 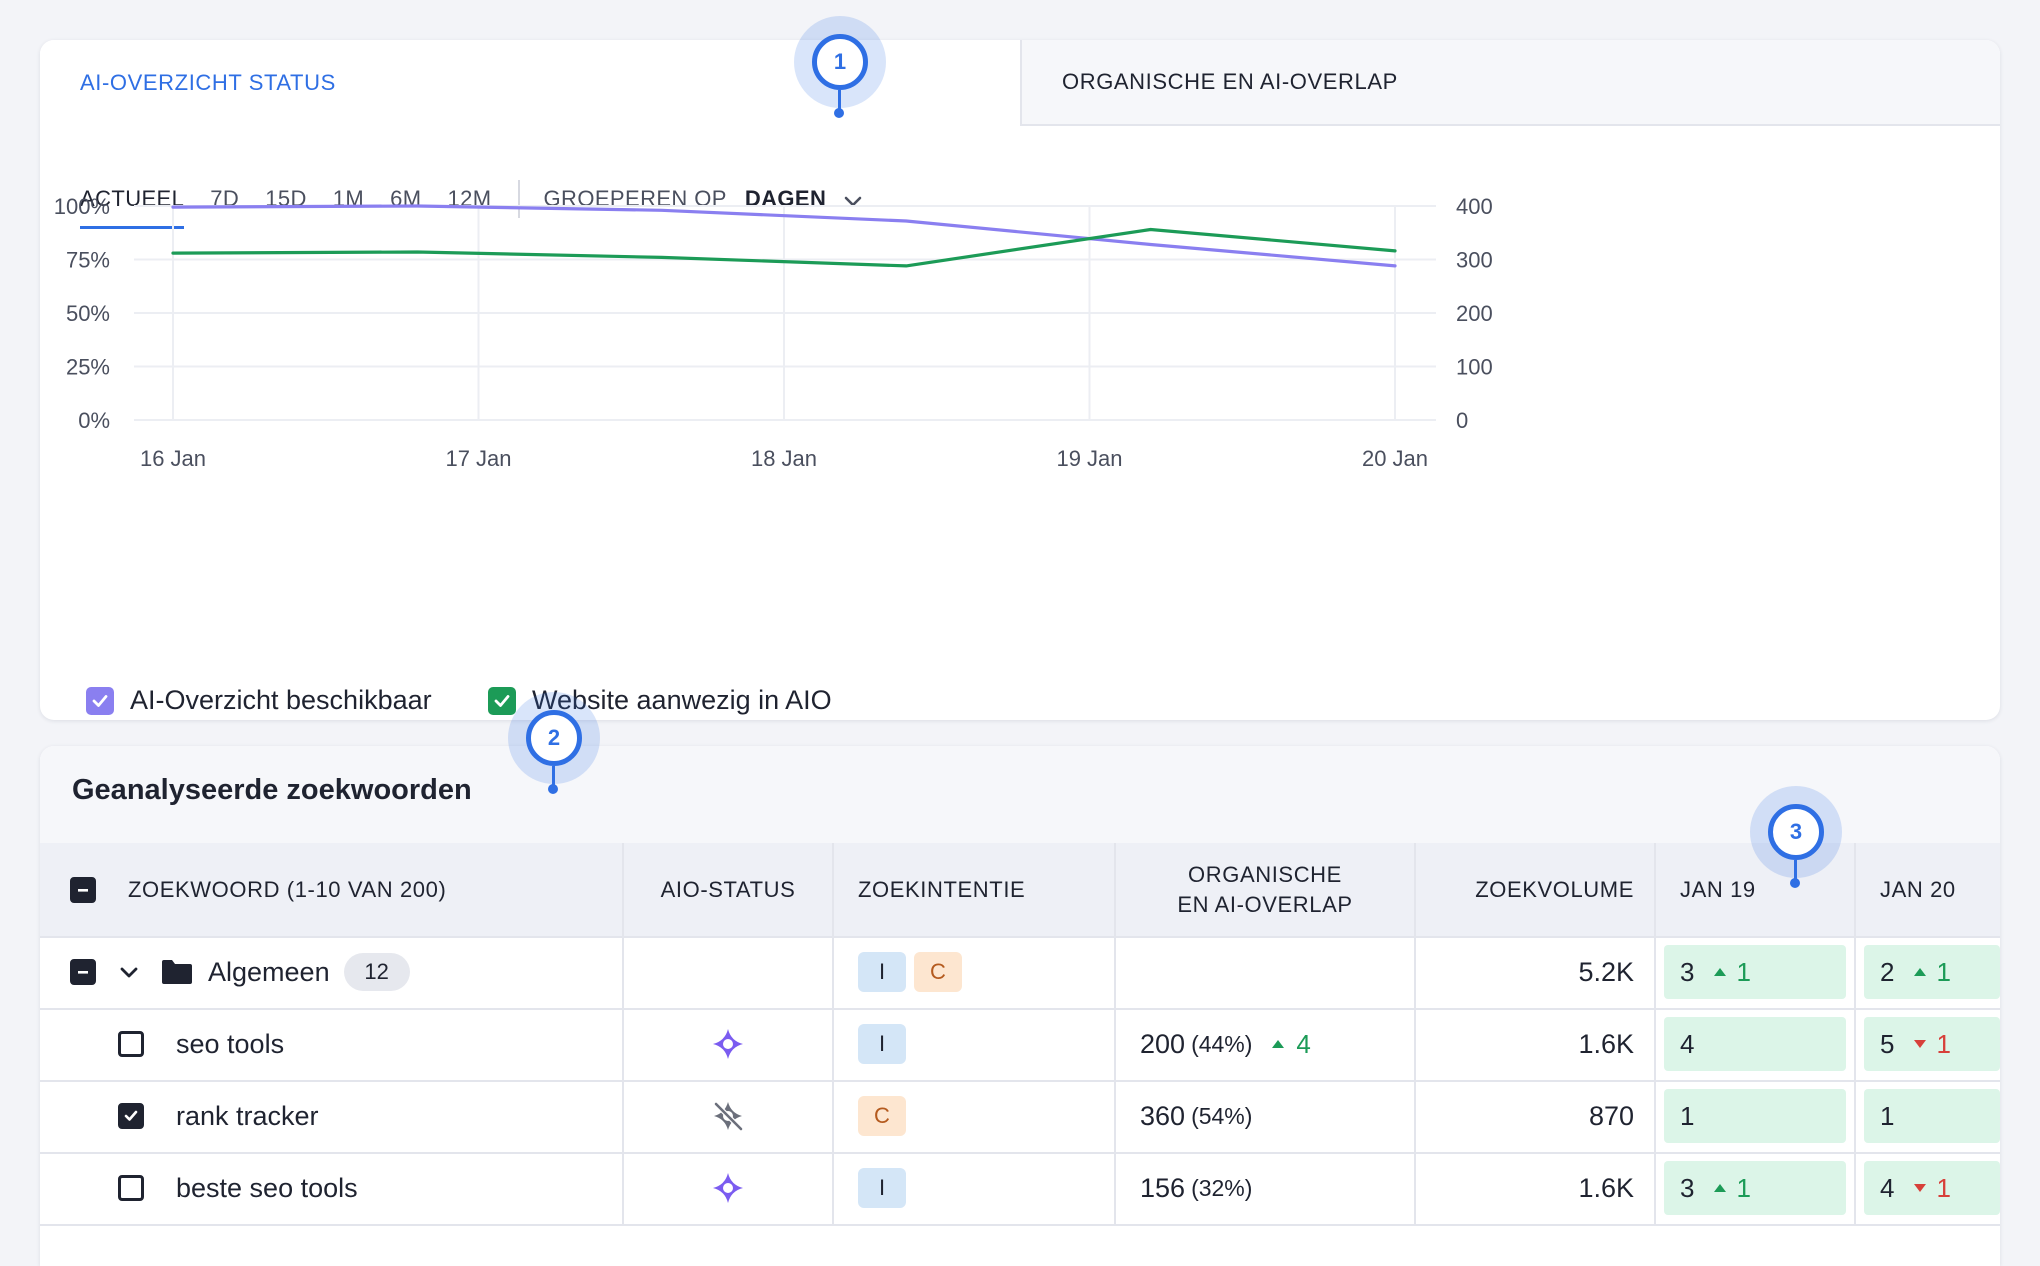 What do you see at coordinates (1266, 972) in the screenshot?
I see `group-overlap-cell` at bounding box center [1266, 972].